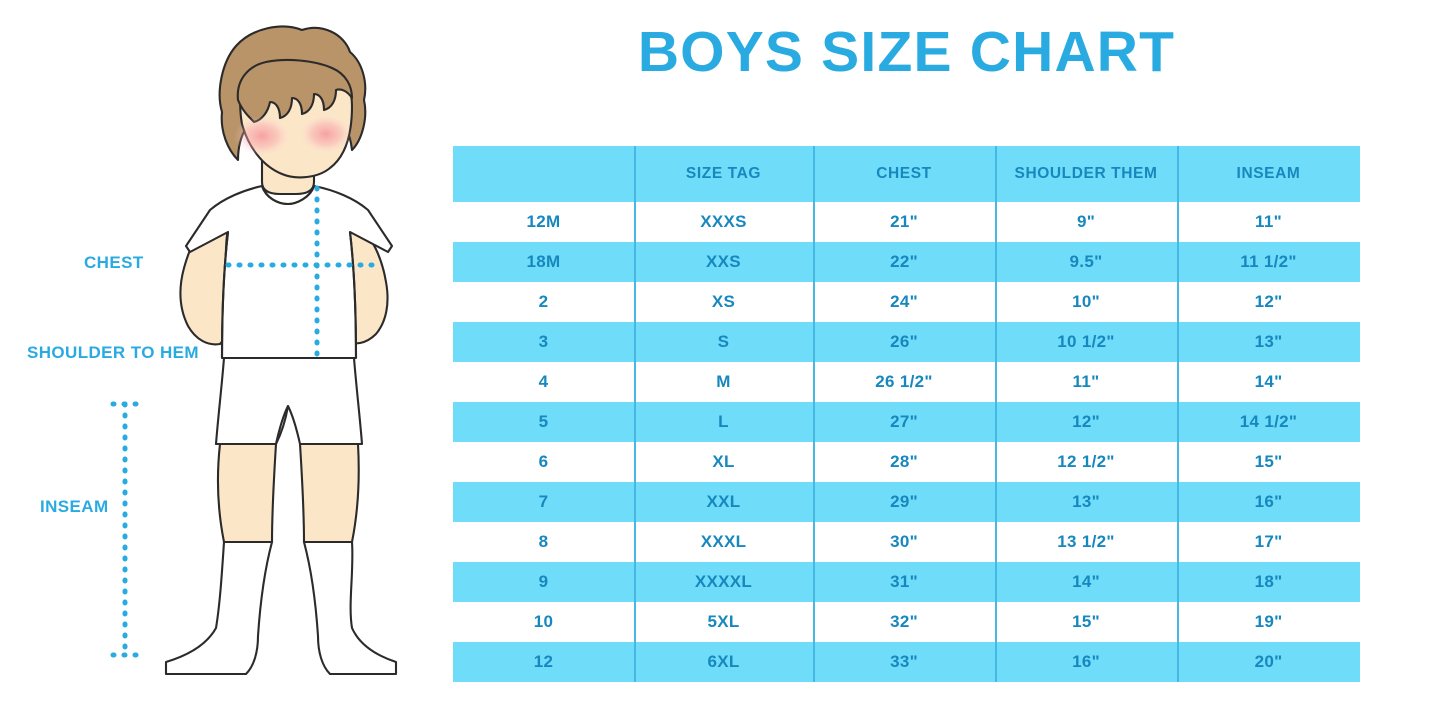 Image resolution: width=1445 pixels, height=723 pixels. Describe the element at coordinates (262, 136) in the screenshot. I see `cheek-left` at that location.